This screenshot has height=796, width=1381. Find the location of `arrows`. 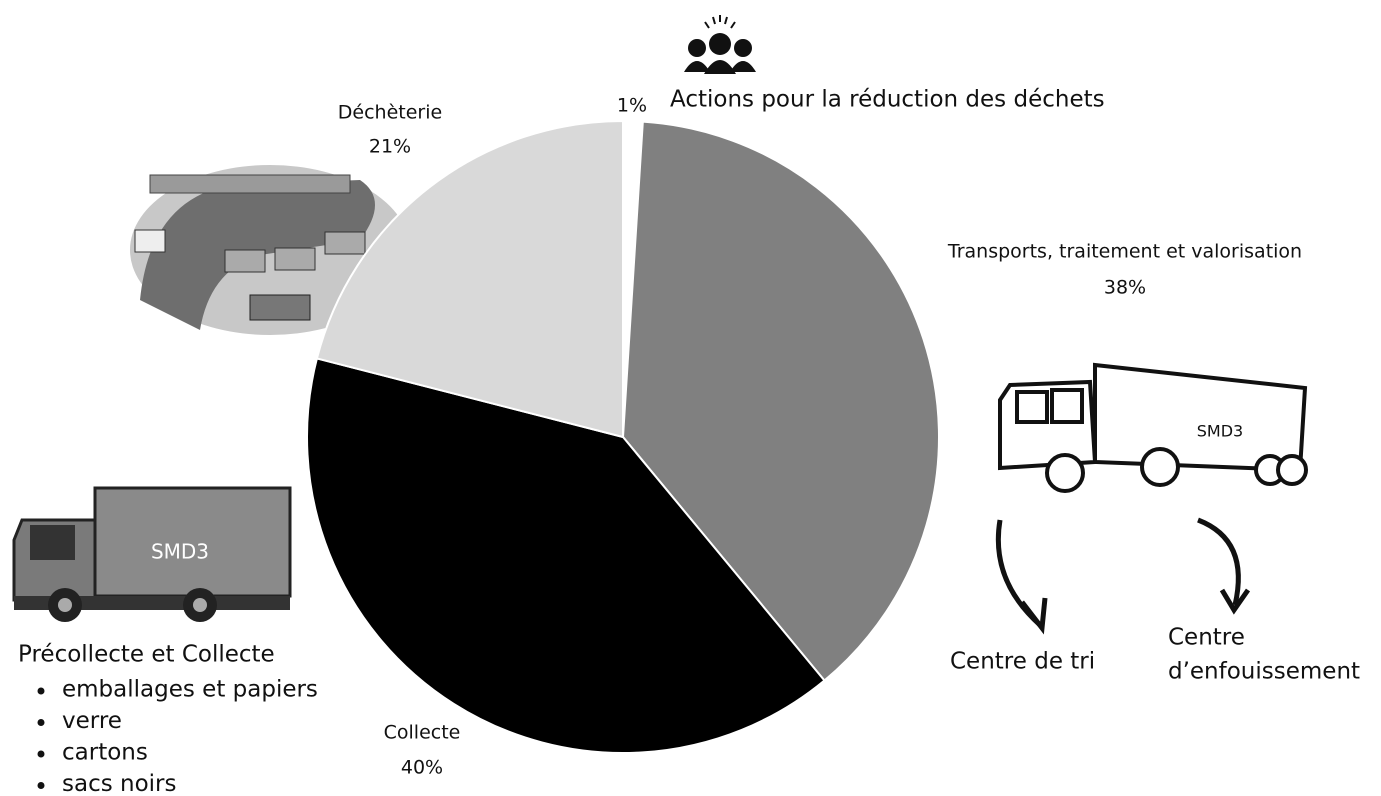

arrows is located at coordinates (1123, 576).